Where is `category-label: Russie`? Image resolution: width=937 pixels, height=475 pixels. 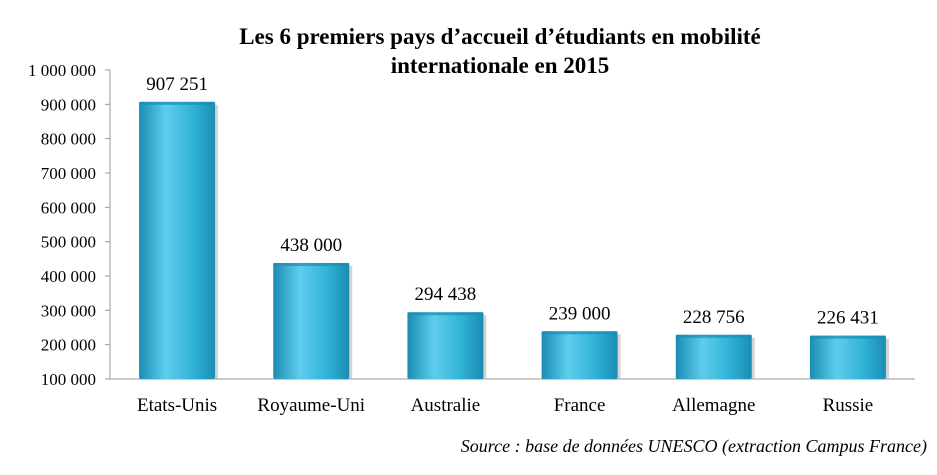
category-label: Russie is located at coordinates (848, 405).